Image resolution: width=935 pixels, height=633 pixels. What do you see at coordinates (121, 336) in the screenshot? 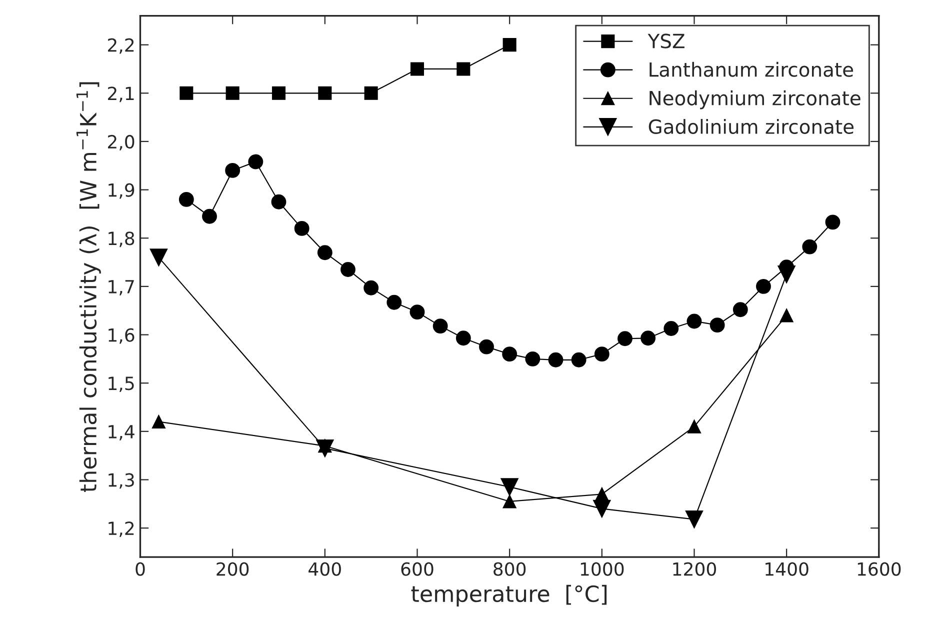
I see `y-tick-label: 1,6` at bounding box center [121, 336].